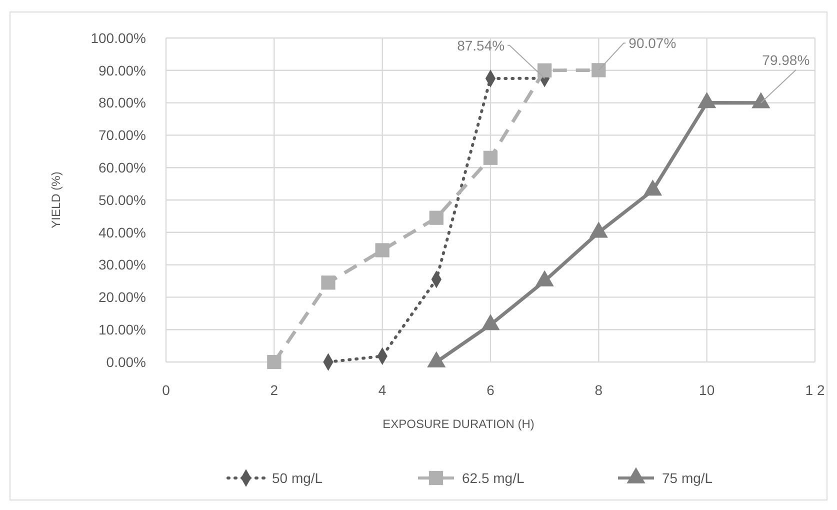  Describe the element at coordinates (122, 200) in the screenshot. I see `y-tick-label: 50.00%` at that location.